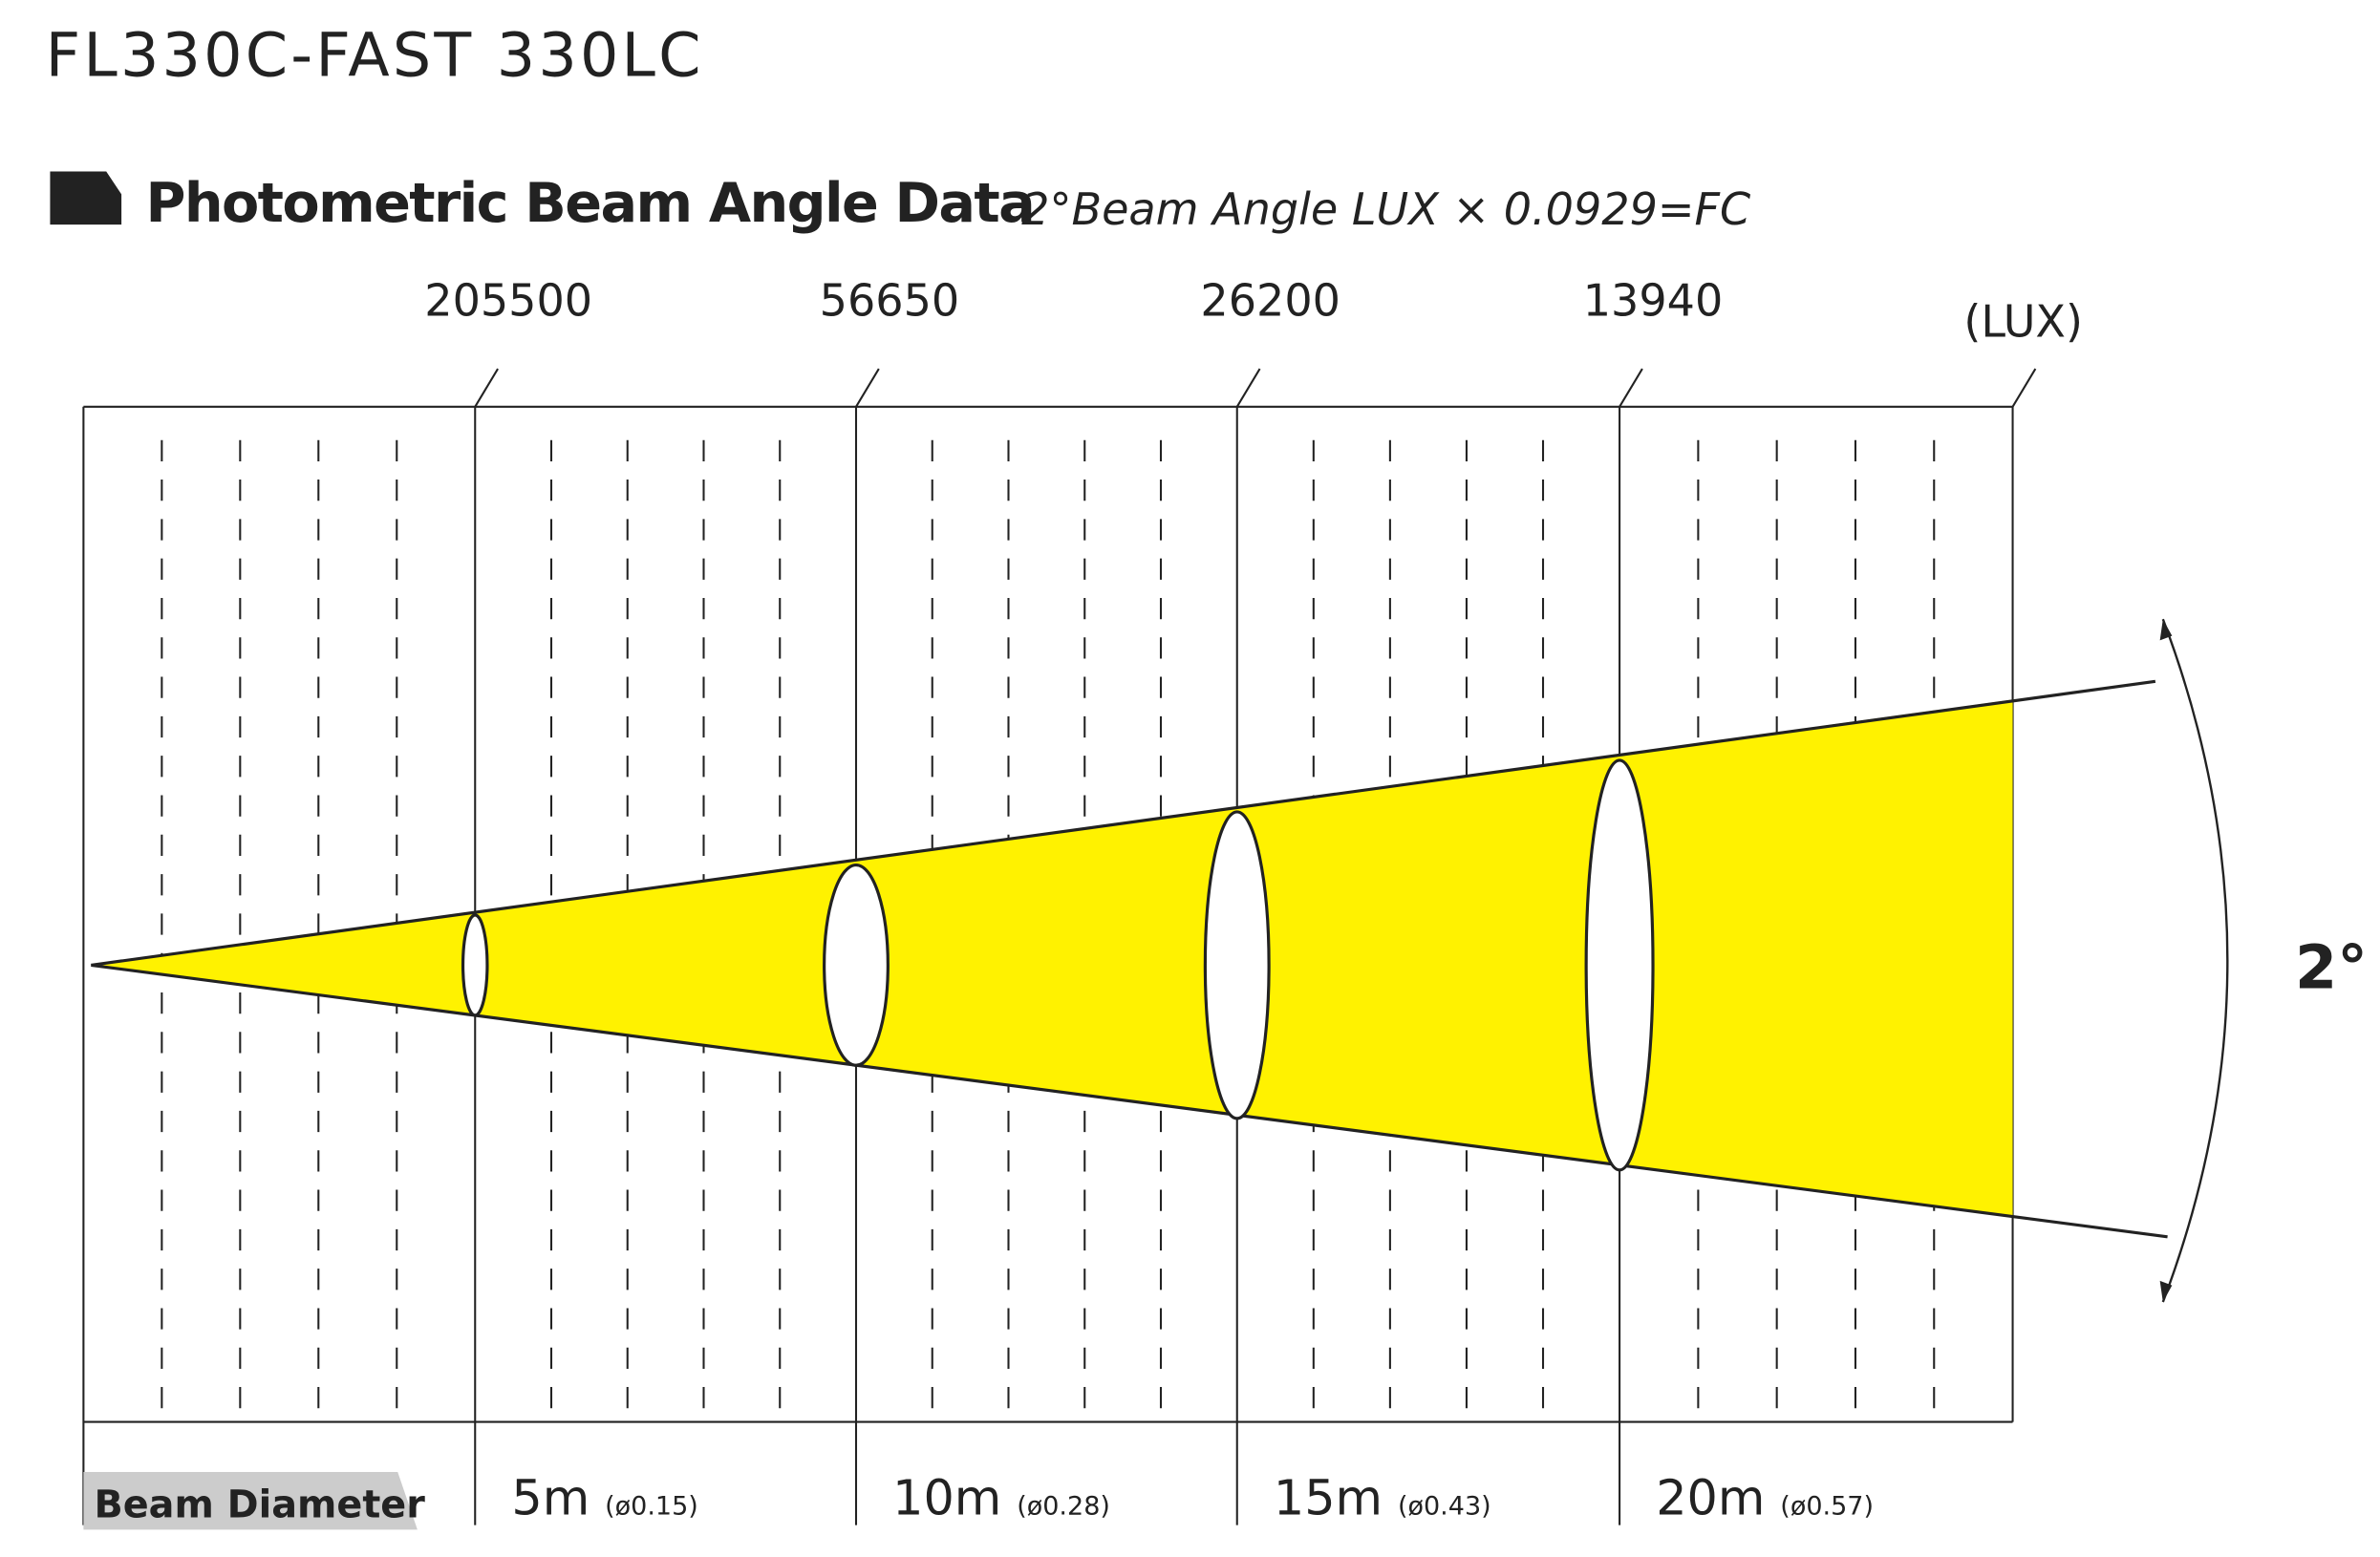 This screenshot has width=2380, height=1557. I want to click on lux-value: 205500, so click(508, 300).